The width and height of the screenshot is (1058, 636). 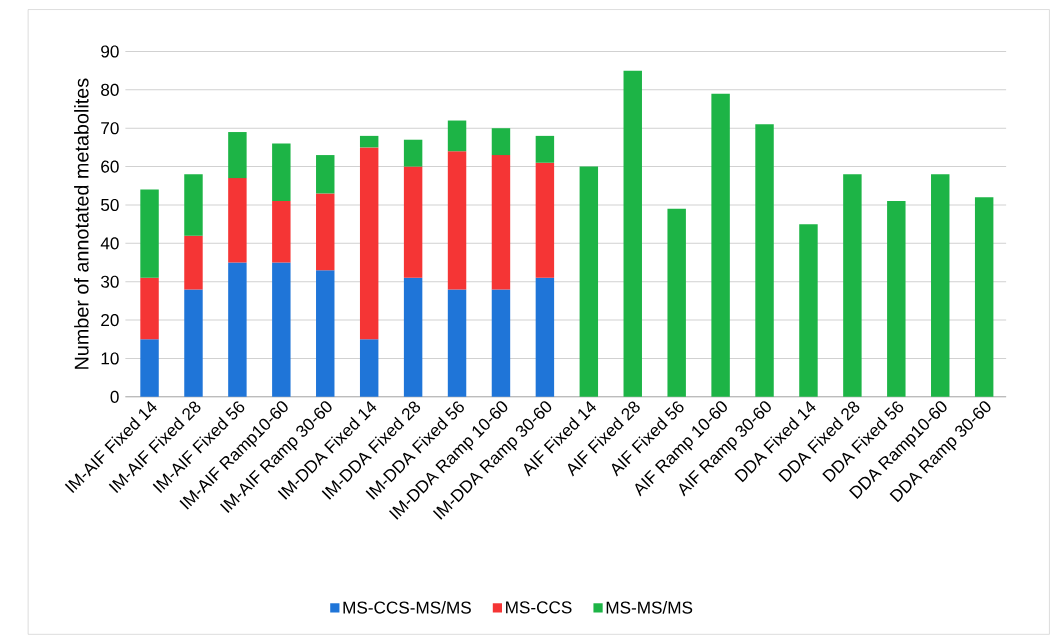 I want to click on y-tick-label: 40, so click(x=109, y=243).